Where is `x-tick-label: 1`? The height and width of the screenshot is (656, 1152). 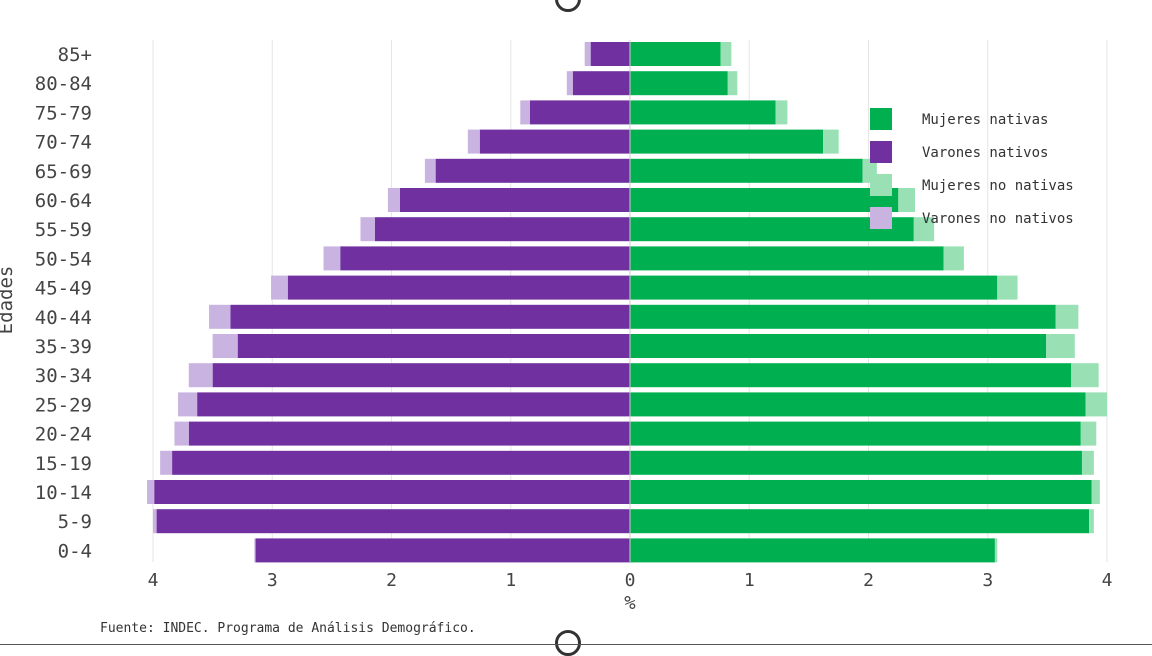
x-tick-label: 1 is located at coordinates (749, 580).